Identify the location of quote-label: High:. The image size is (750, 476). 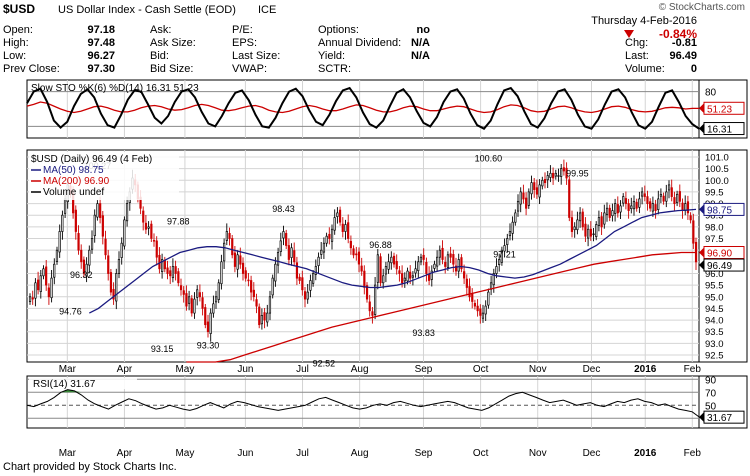
(16, 43).